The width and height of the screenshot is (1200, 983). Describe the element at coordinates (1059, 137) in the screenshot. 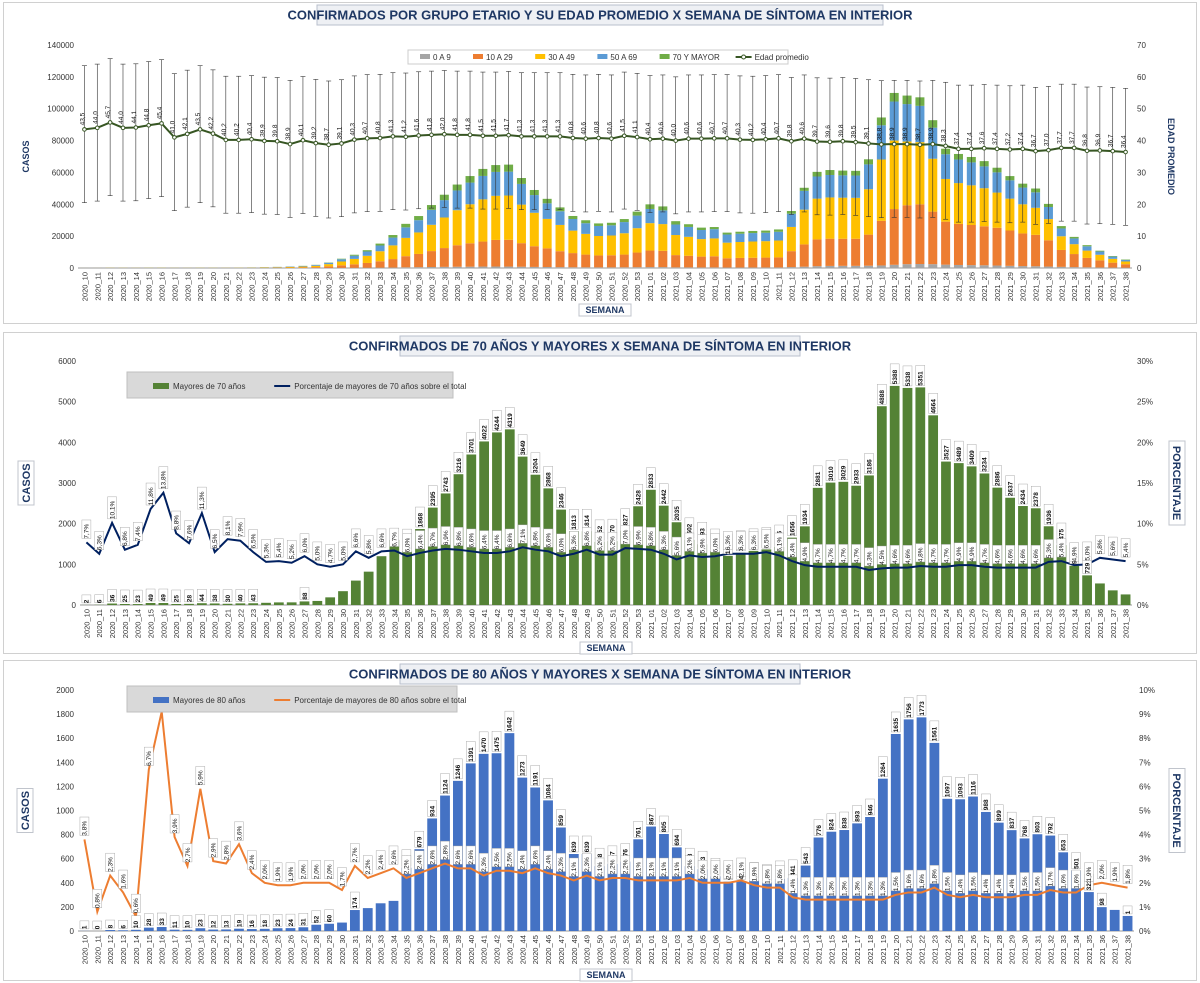

I see `data-label: 37,7` at that location.